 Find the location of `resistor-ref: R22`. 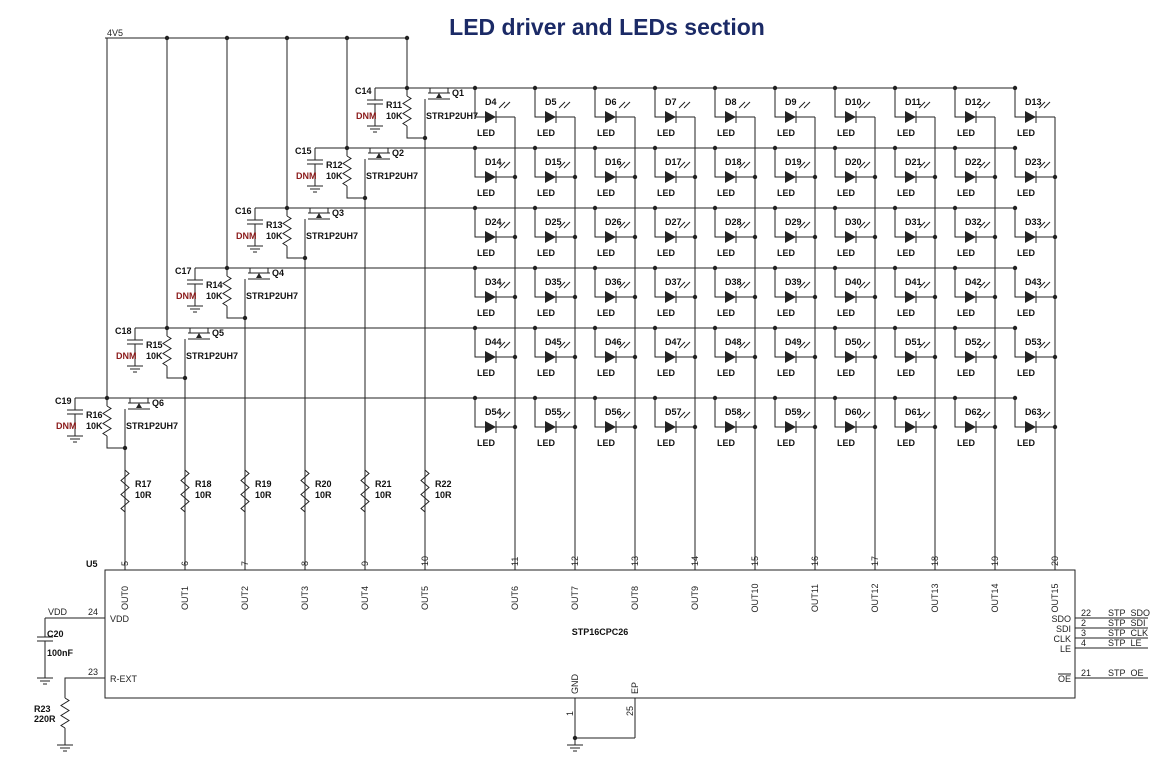

resistor-ref: R22 is located at coordinates (443, 484).